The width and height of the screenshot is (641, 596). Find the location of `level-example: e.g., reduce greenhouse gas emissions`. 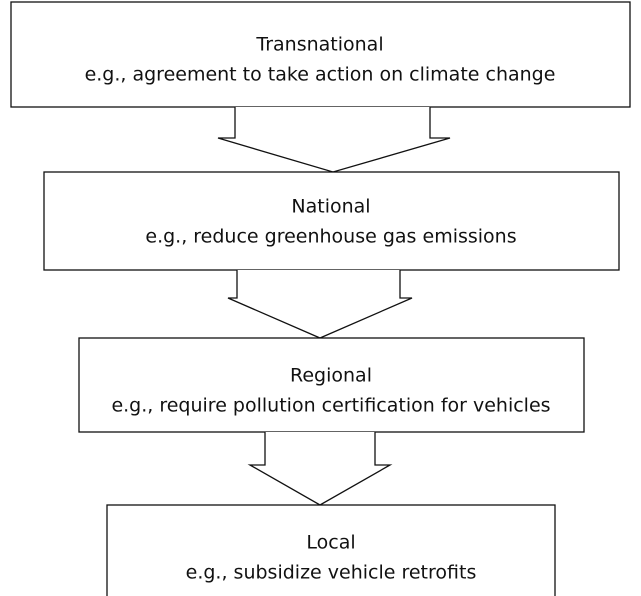

level-example: e.g., reduce greenhouse gas emissions is located at coordinates (330, 237).